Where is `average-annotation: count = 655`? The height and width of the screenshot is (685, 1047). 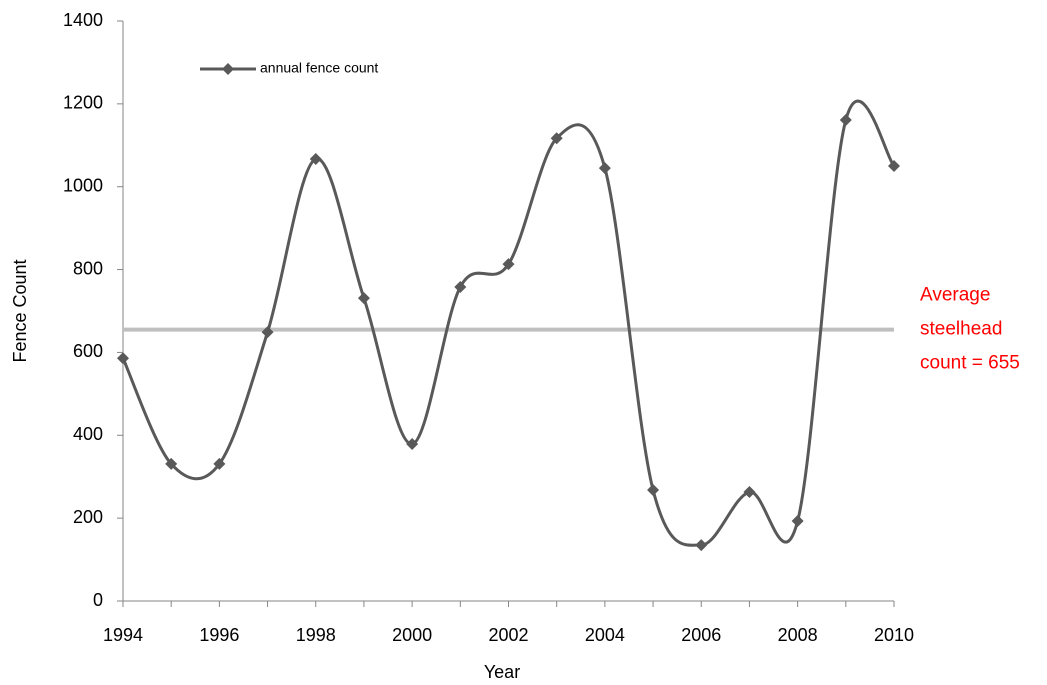 average-annotation: count = 655 is located at coordinates (970, 363).